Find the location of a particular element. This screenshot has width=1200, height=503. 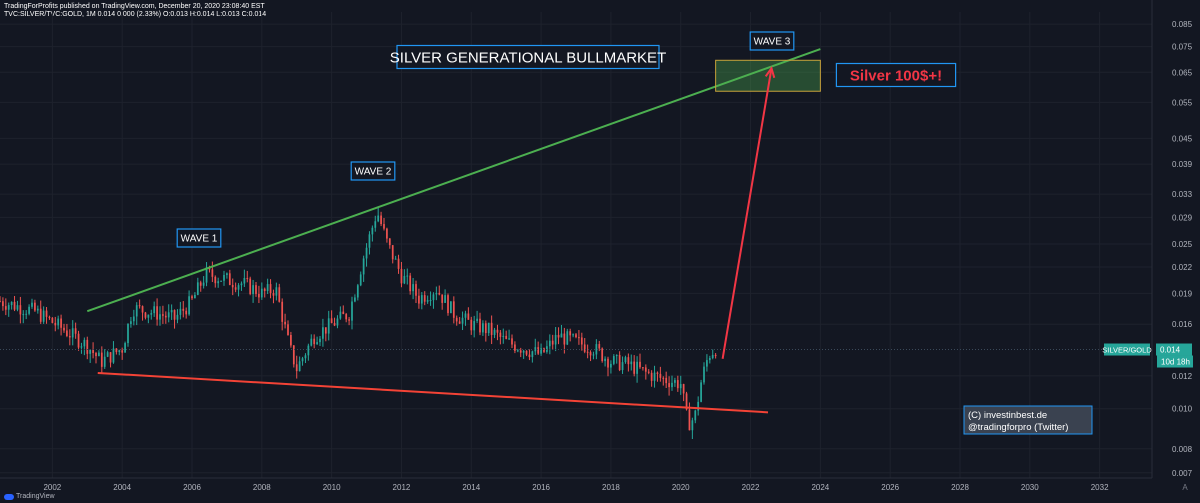

x-tick-label: 2016 is located at coordinates (541, 487).